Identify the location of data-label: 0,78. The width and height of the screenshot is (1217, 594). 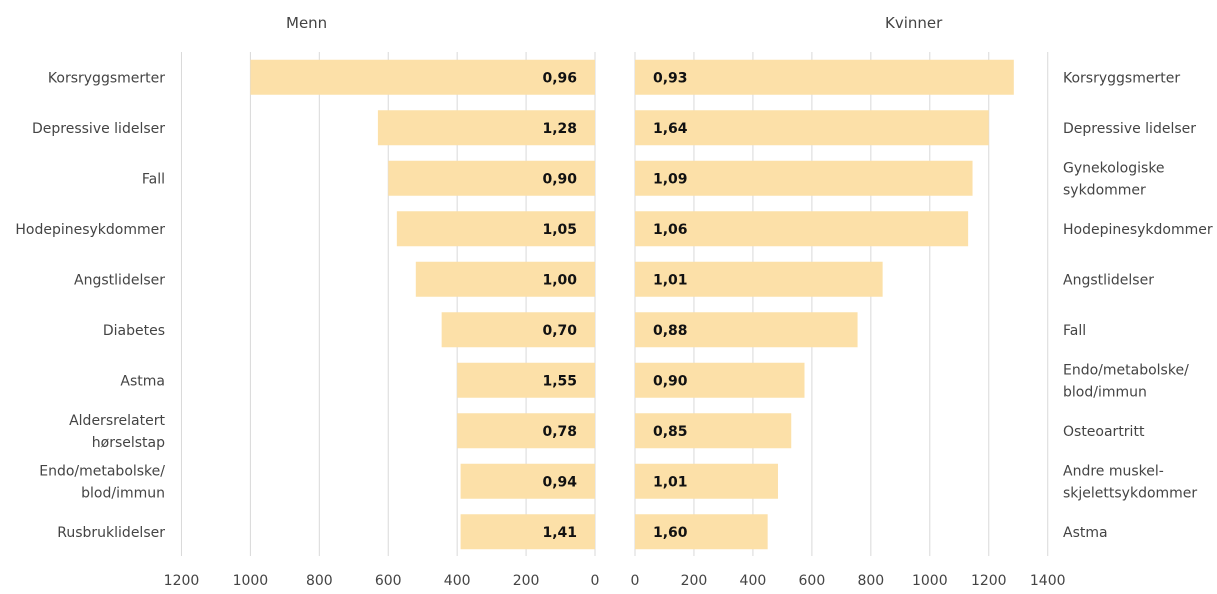
(559, 432).